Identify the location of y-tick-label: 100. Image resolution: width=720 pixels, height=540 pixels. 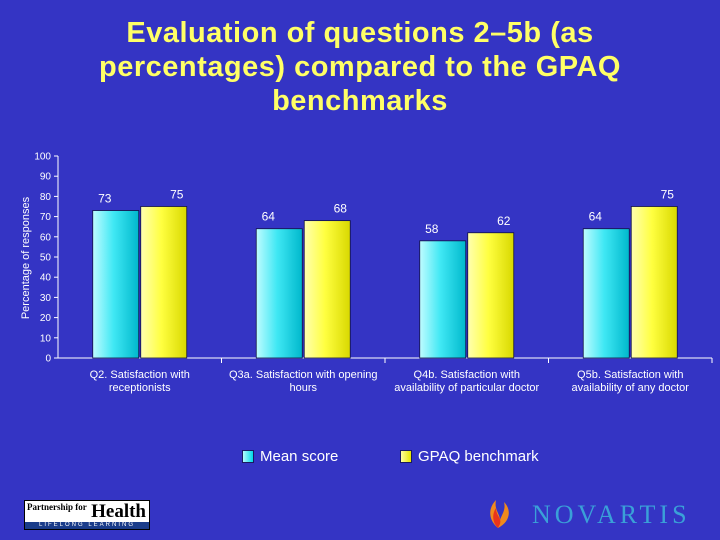
(42, 157).